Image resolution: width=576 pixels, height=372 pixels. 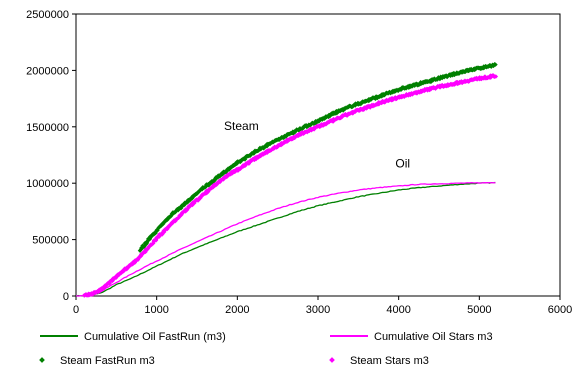 I want to click on x-tick-label: 4000, so click(x=398, y=310).